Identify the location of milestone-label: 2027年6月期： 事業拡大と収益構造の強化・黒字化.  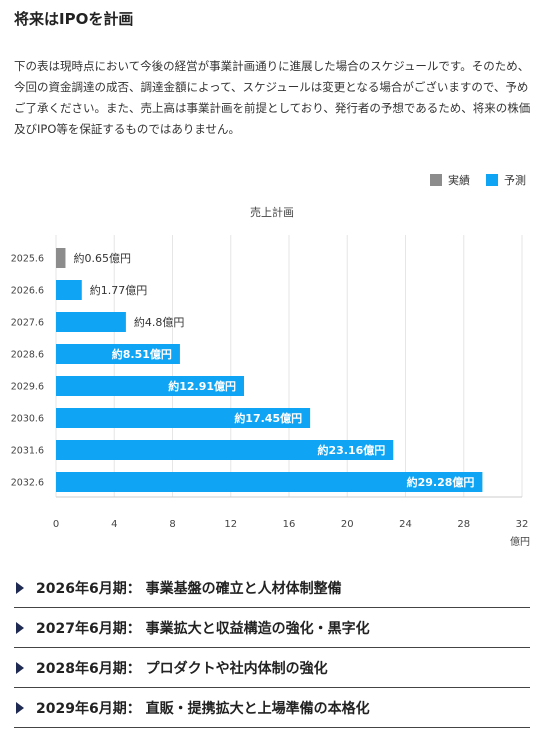
(203, 628).